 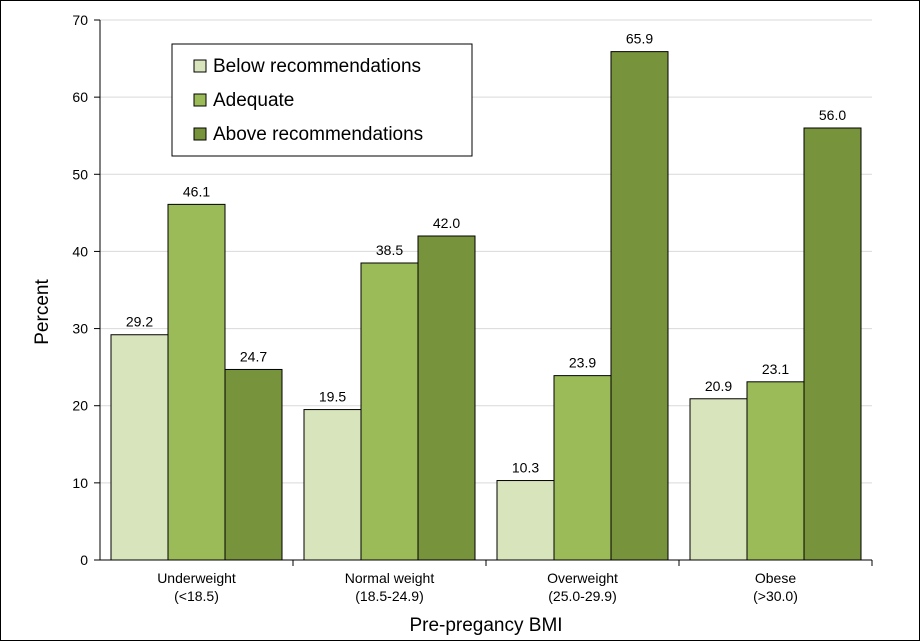 I want to click on legend-label: Adequate, so click(x=253, y=100).